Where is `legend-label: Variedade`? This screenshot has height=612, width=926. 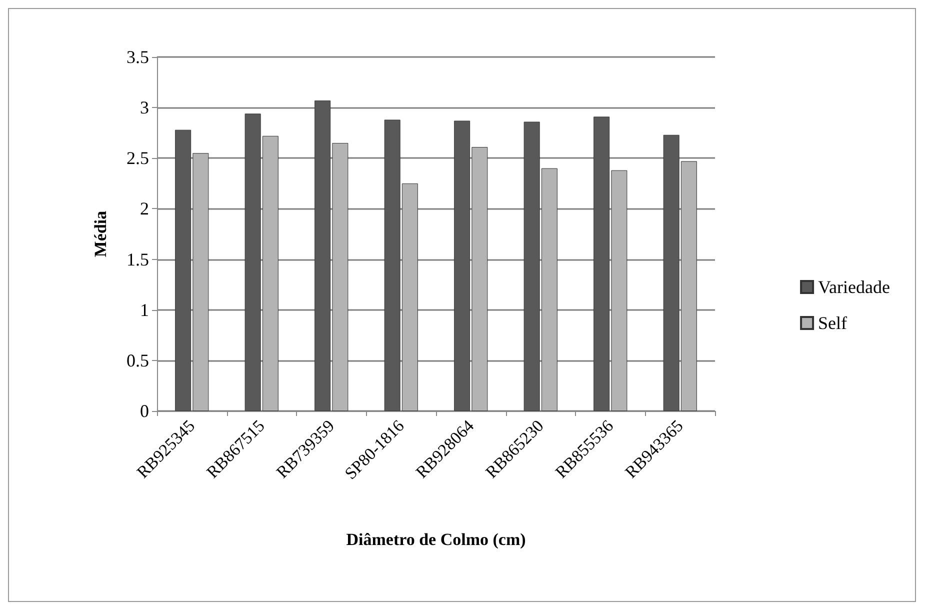
legend-label: Variedade is located at coordinates (854, 287).